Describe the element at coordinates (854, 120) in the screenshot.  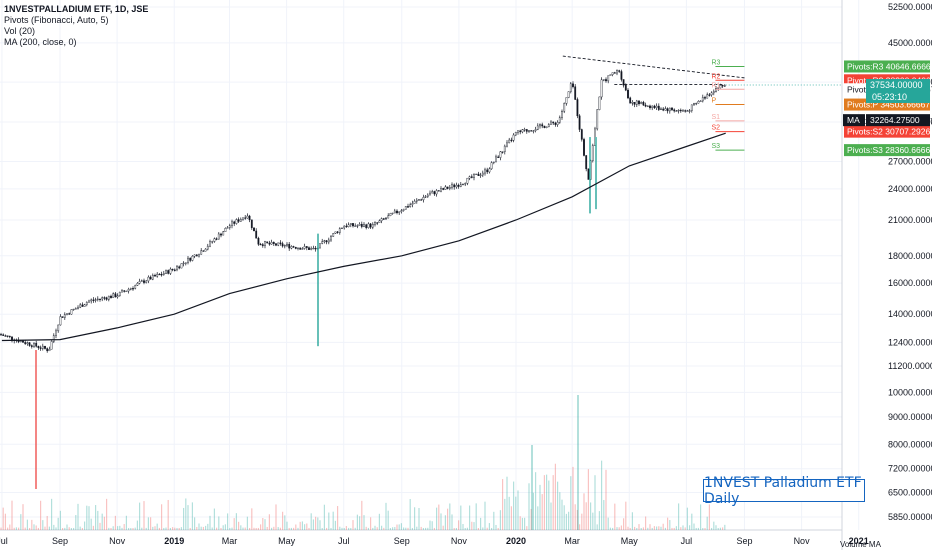
I see `ma-tag-label-bg` at that location.